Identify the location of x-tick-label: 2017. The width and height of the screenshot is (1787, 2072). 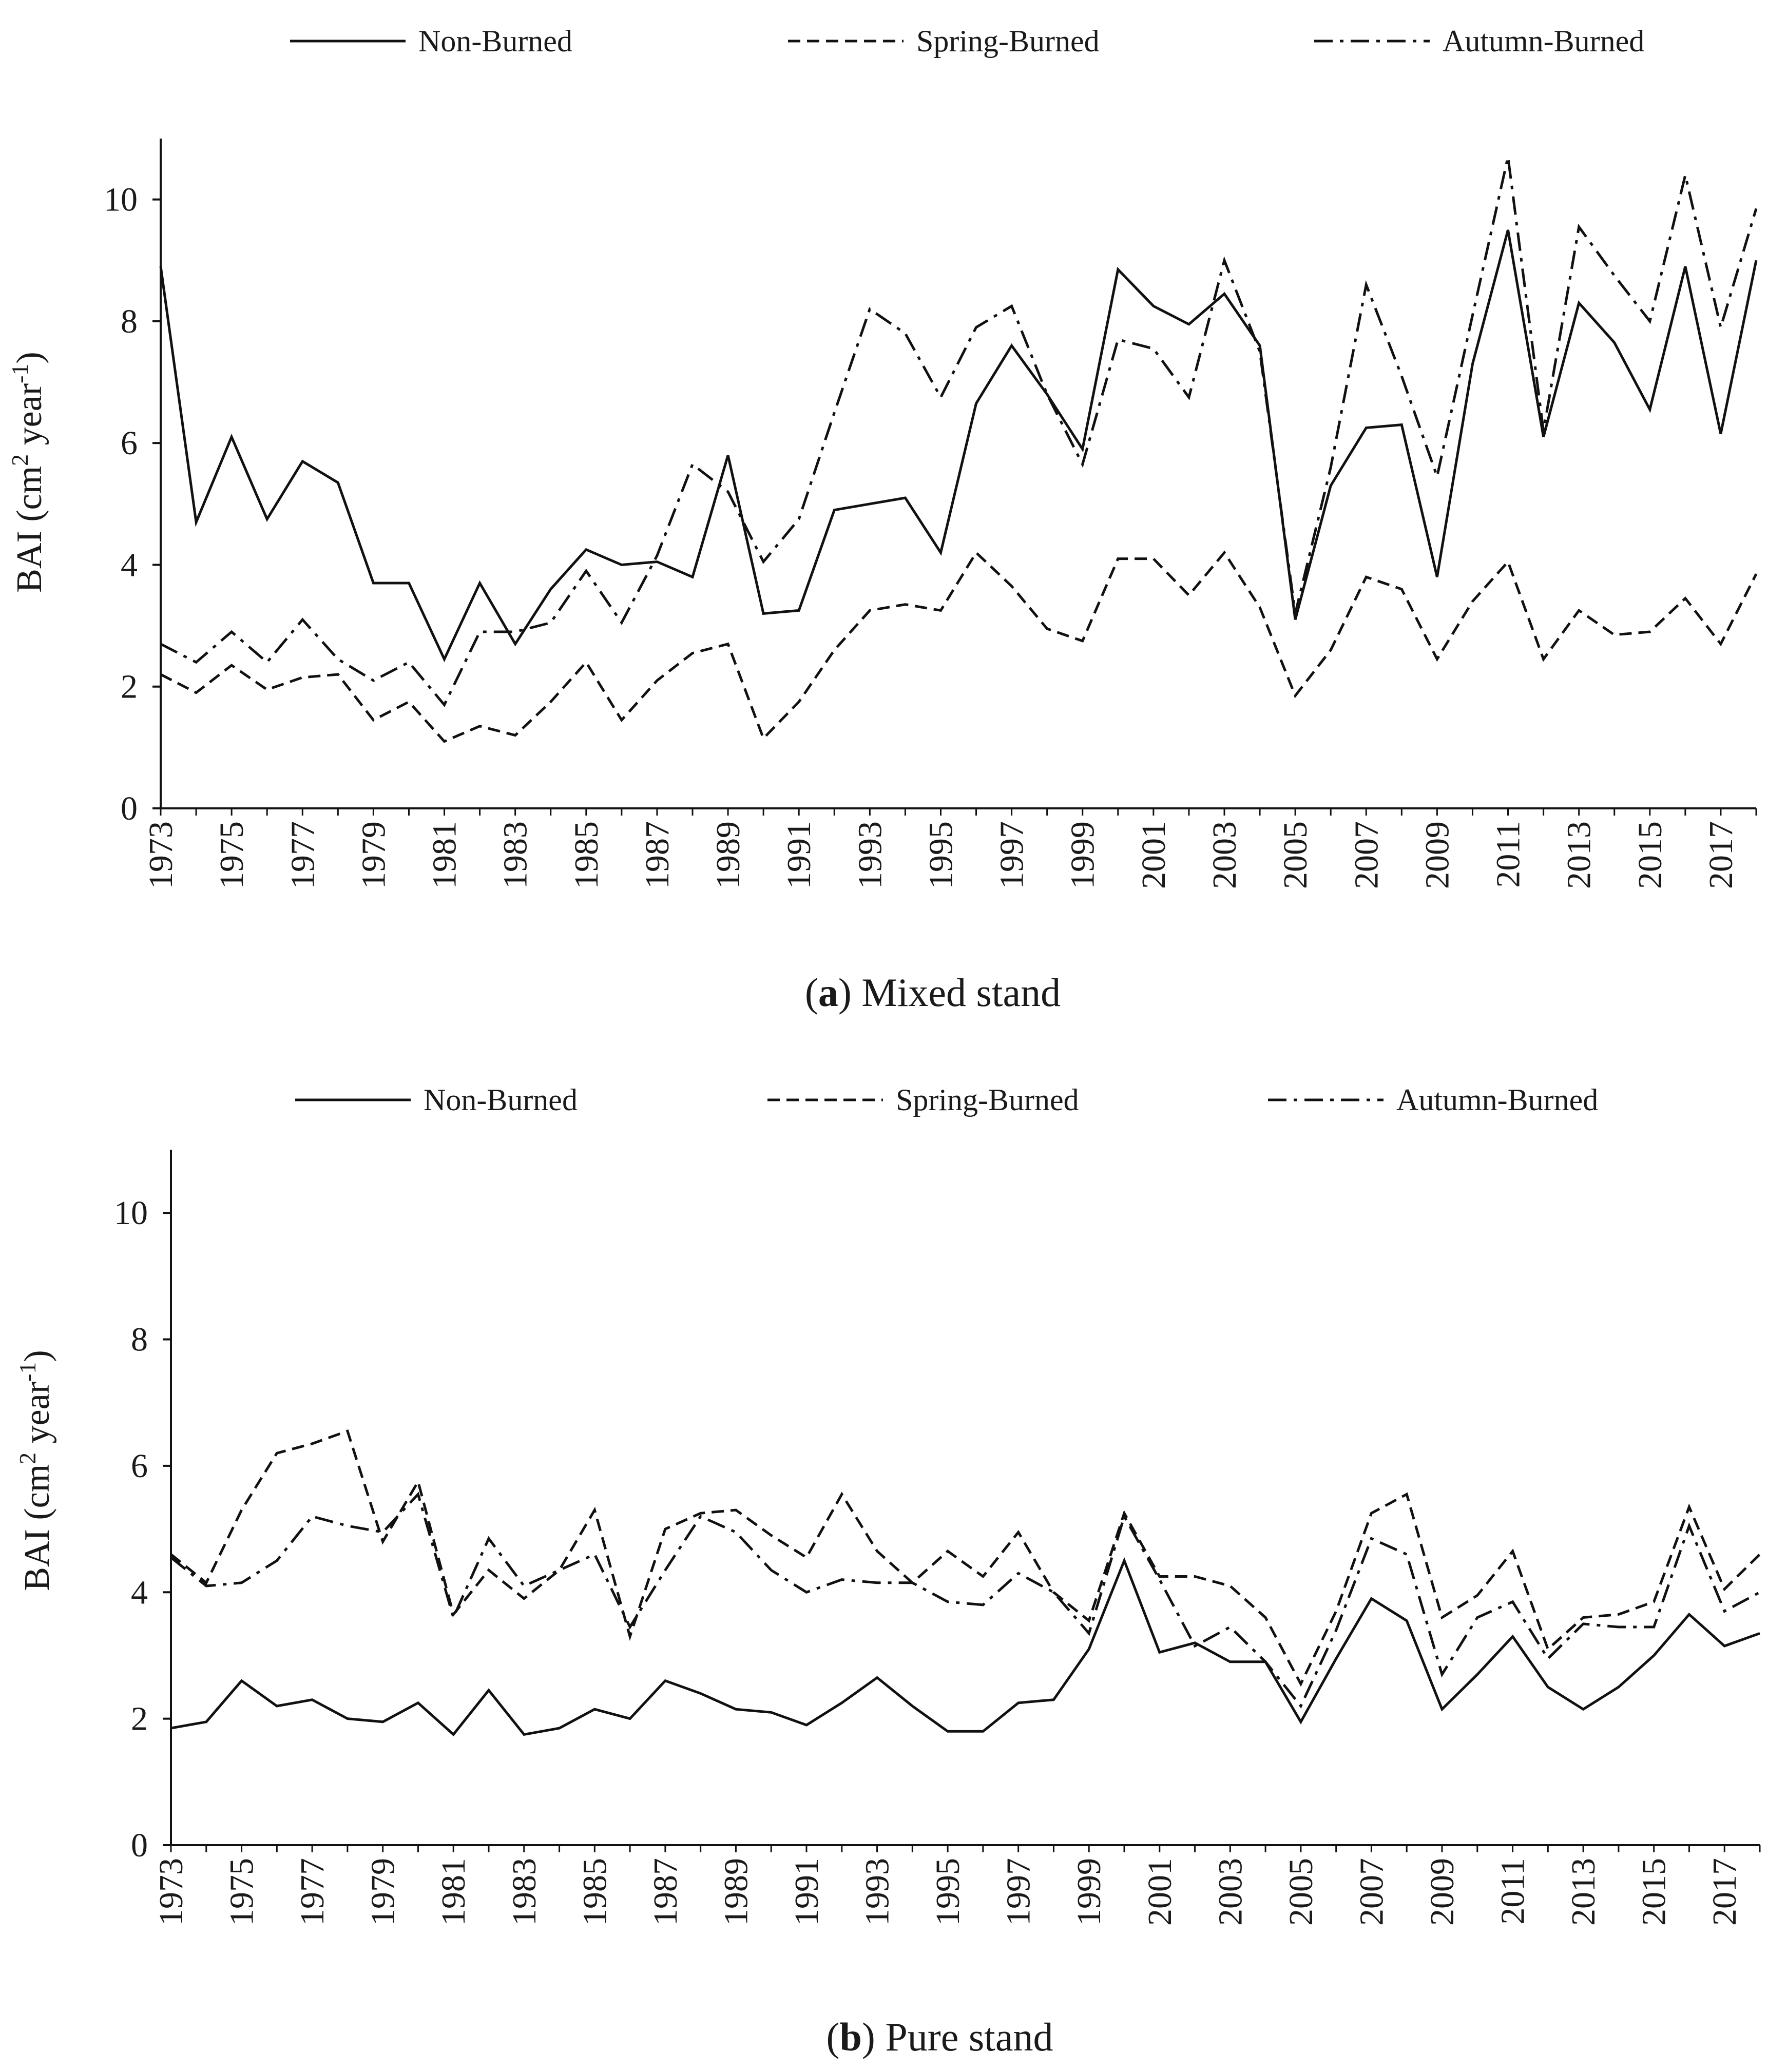
(1721, 855).